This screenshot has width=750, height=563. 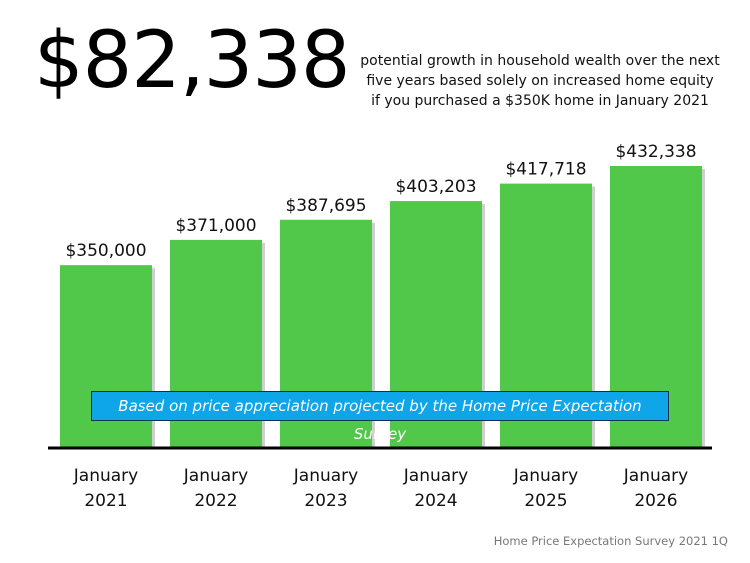 What do you see at coordinates (435, 501) in the screenshot?
I see `x-tick-label: 2024` at bounding box center [435, 501].